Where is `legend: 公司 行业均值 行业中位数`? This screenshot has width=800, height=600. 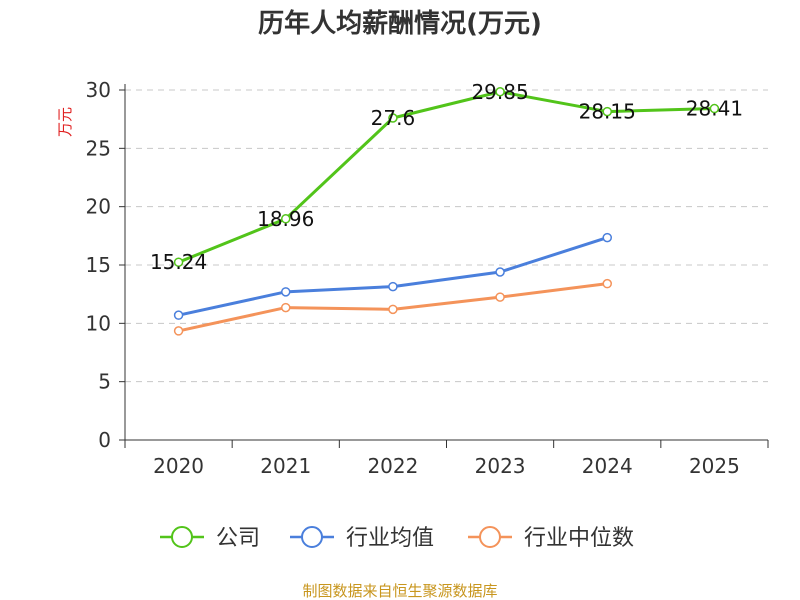 legend: 公司 行业均值 行业中位数 is located at coordinates (397, 538).